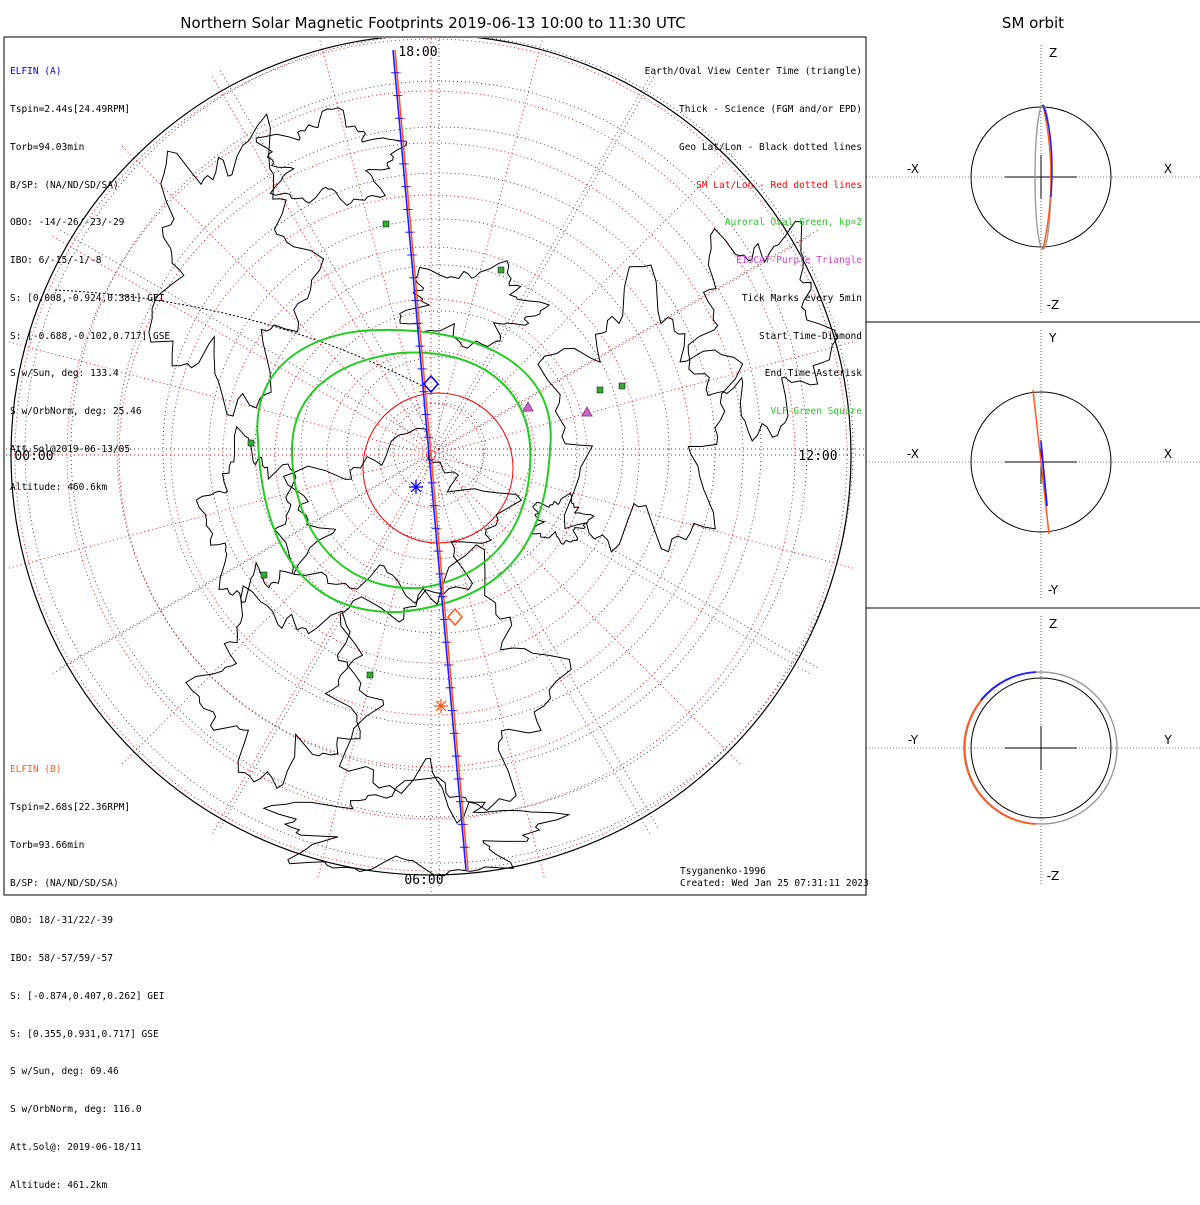  I want to click on legend-entry: Tick Marks every 5min, so click(801, 298).